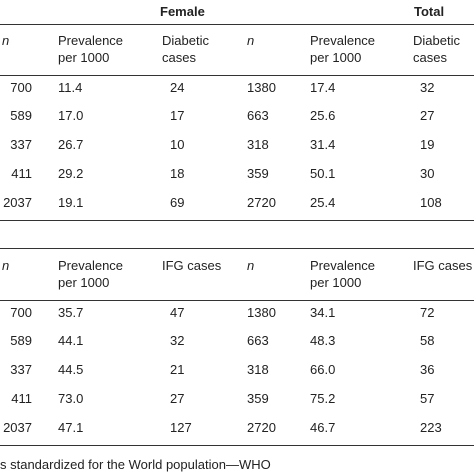 This screenshot has width=474, height=474. What do you see at coordinates (71, 398) in the screenshot?
I see `cell: 73.0` at bounding box center [71, 398].